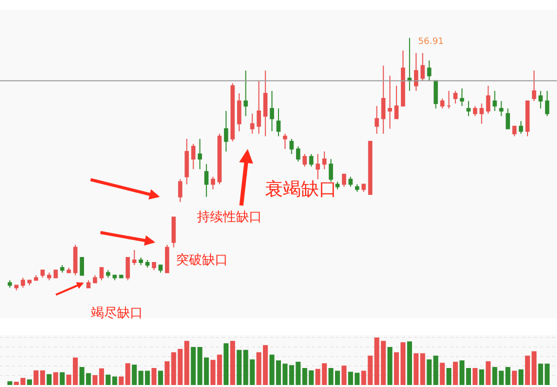 The height and width of the screenshot is (387, 557). What do you see at coordinates (301, 189) in the screenshot?
I see `annotation: 衰竭缺口` at bounding box center [301, 189].